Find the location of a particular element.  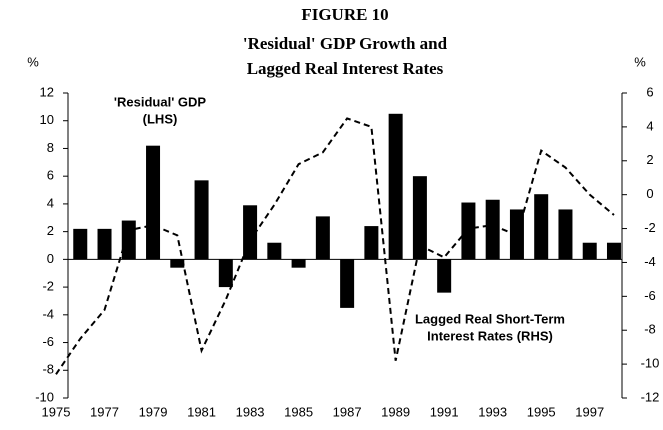

y2-tick-label: 4 is located at coordinates (649, 125).